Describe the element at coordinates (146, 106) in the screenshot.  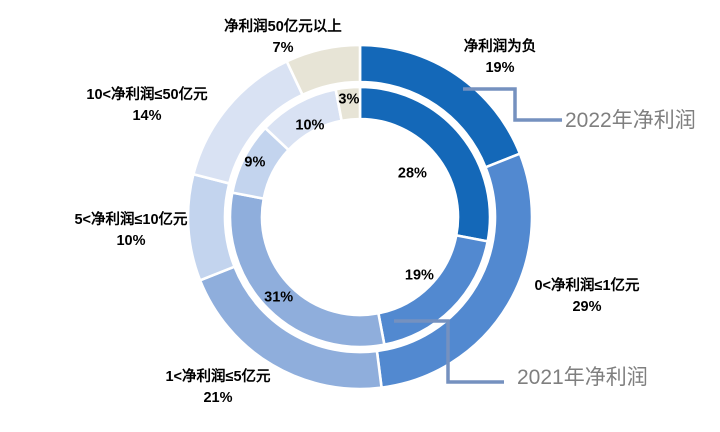
I see `category-label-4: 10<净利润≤50亿元 14%` at that location.